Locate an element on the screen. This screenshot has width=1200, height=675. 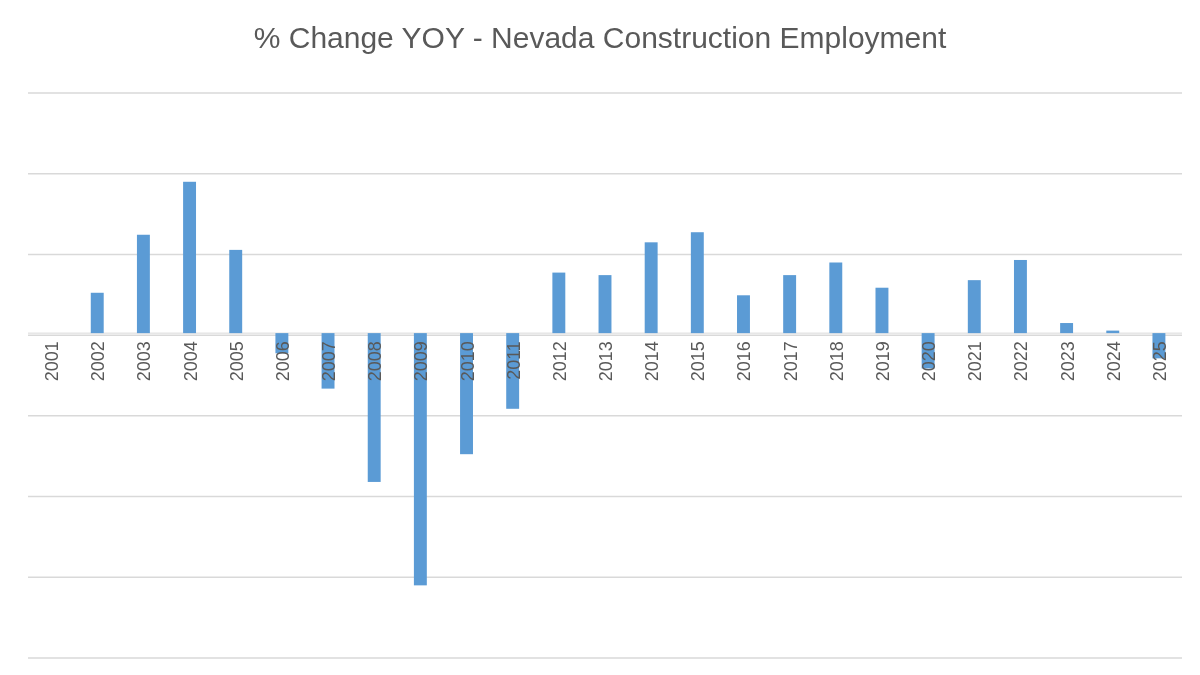
chart-title: % Change YOY - Nevada Construction Employment is located at coordinates (600, 37).